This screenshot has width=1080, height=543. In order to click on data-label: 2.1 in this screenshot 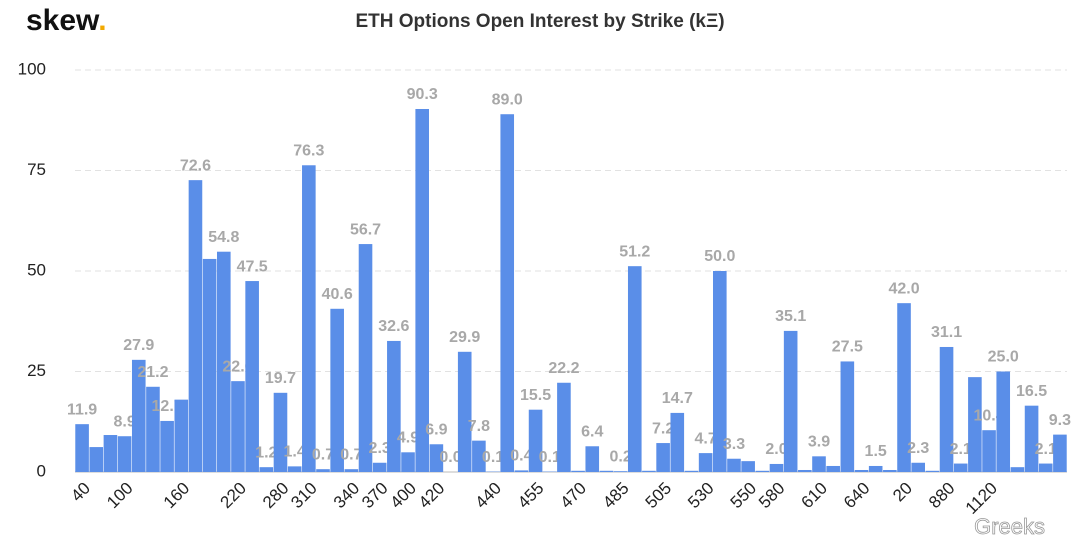, I will do `click(961, 449)`.